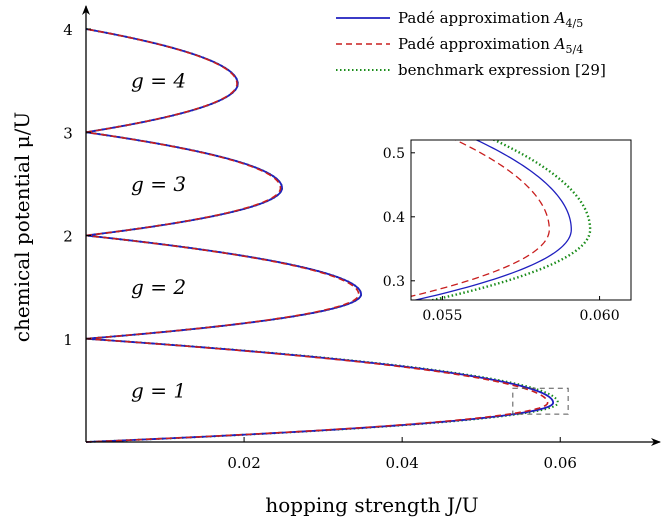  Describe the element at coordinates (68, 30) in the screenshot. I see `y-tick-label: 4` at that location.